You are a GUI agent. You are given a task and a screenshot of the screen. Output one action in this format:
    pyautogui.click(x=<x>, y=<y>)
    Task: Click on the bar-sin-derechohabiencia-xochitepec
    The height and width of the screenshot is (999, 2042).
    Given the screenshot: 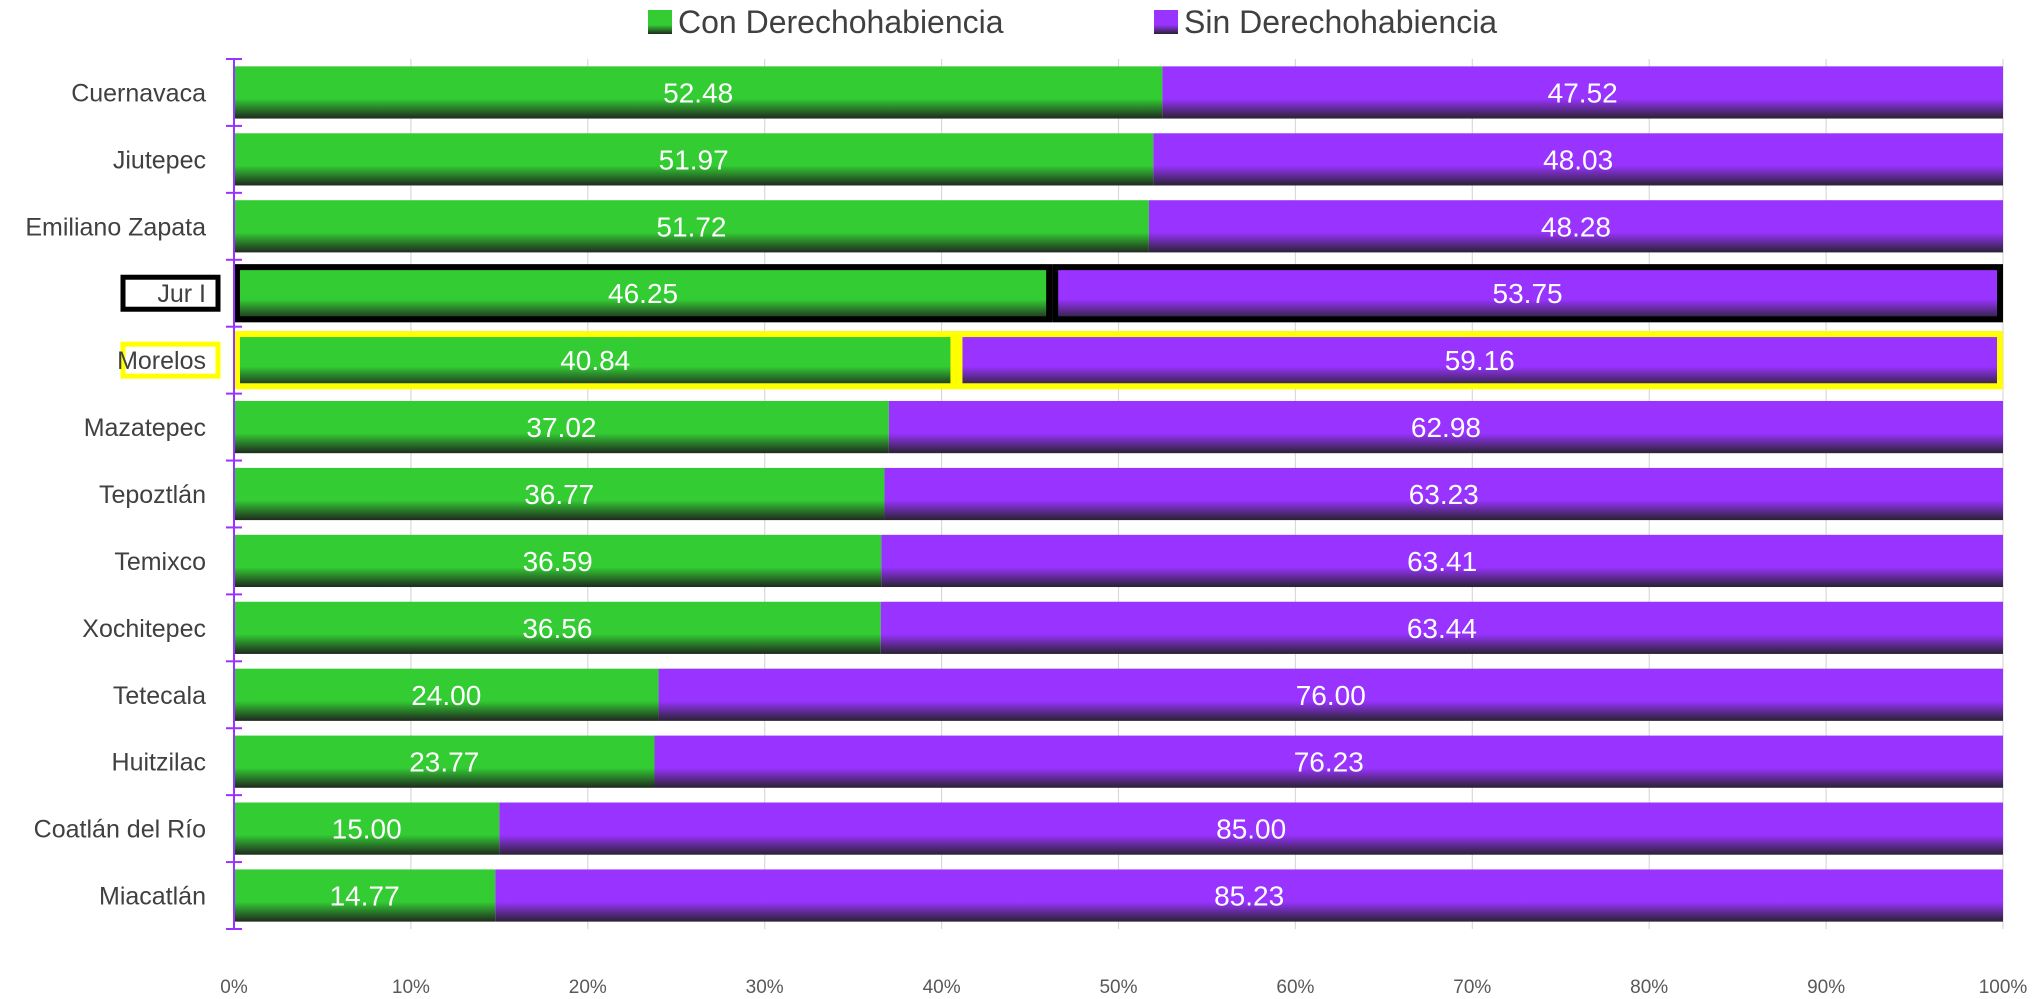 What is the action you would take?
    pyautogui.click(x=1442, y=627)
    